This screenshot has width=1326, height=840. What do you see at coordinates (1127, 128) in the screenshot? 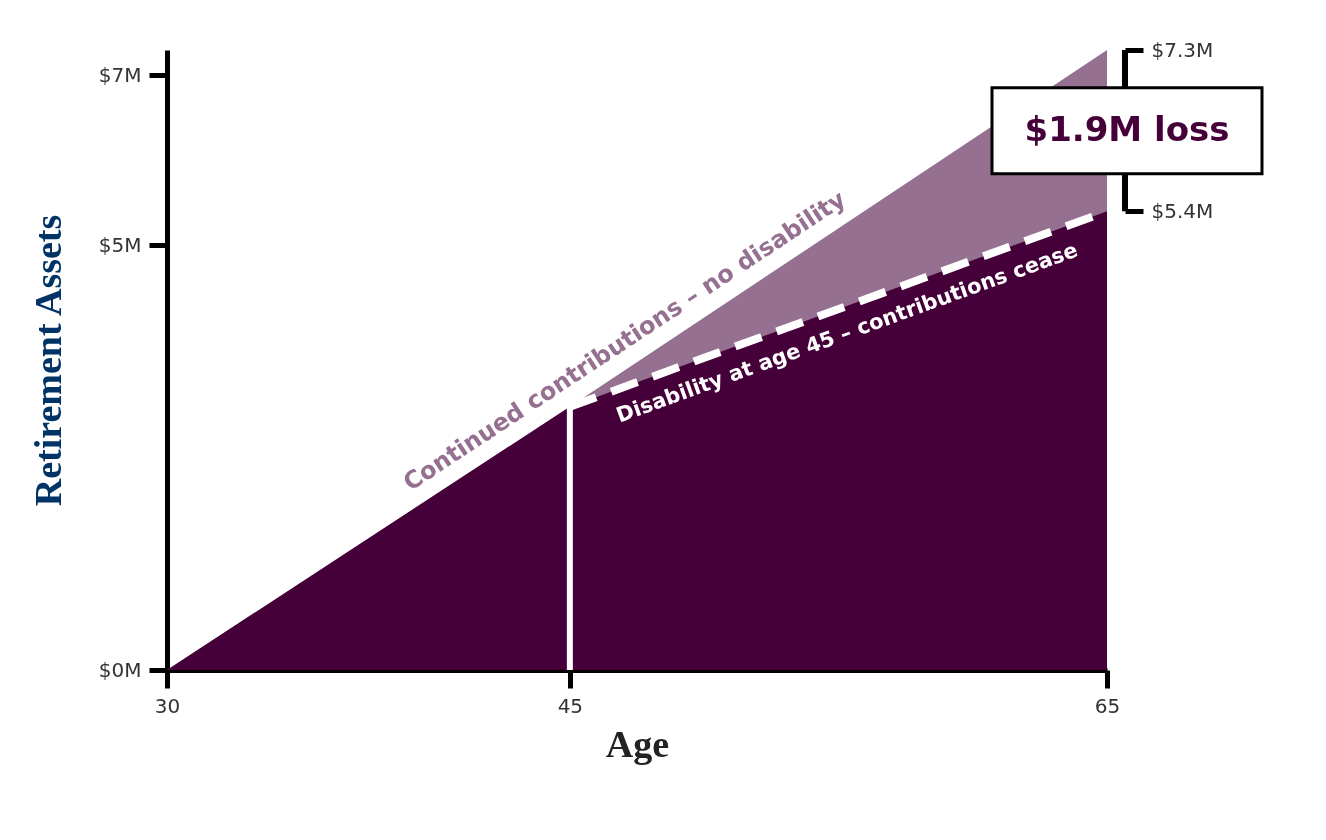
I see `annotation: $1.9M loss` at bounding box center [1127, 128].